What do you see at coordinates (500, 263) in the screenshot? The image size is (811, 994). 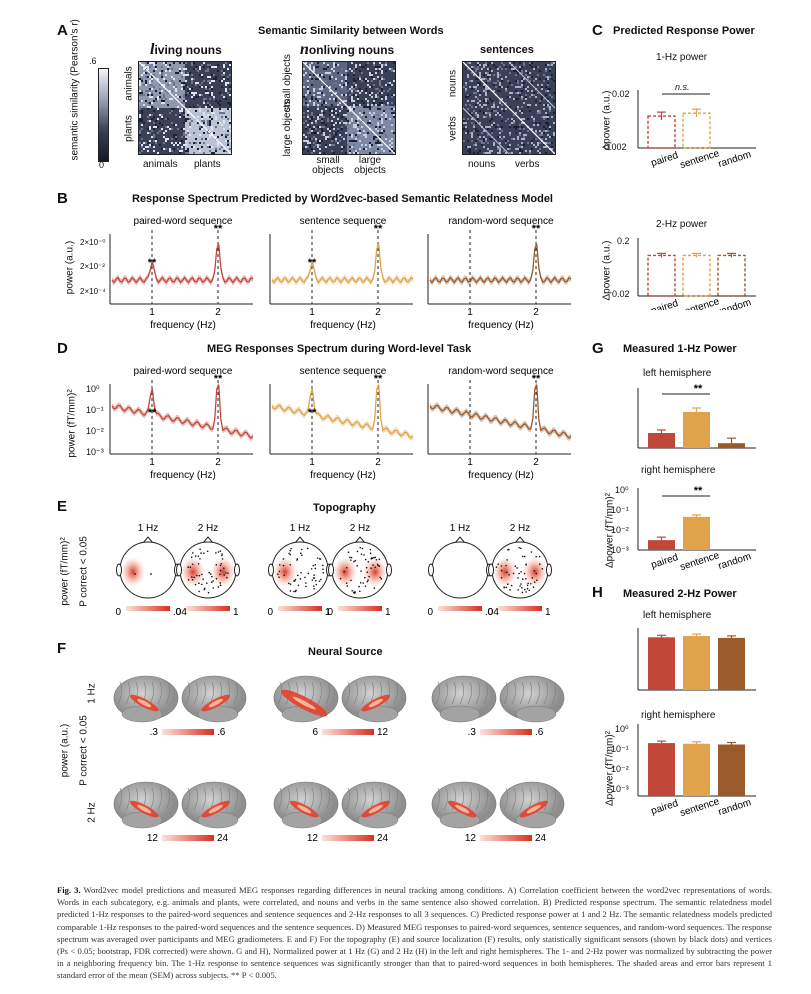 I see `spectrum-line` at bounding box center [500, 263].